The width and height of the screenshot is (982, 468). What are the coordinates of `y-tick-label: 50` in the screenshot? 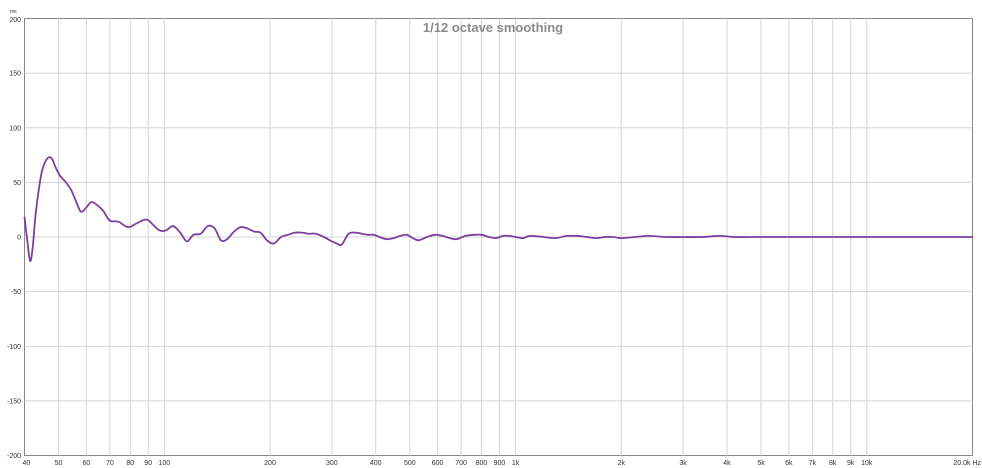 It's located at (17, 183).